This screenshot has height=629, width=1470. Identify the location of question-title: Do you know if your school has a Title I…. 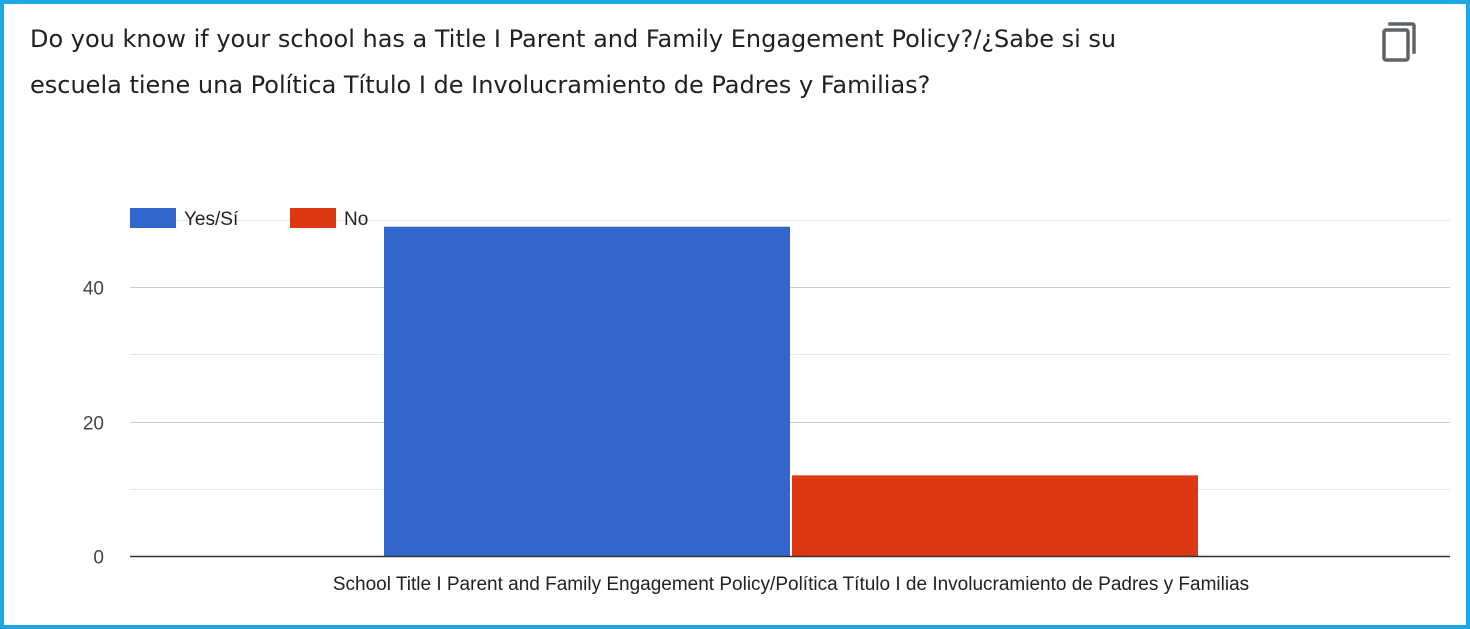
(680, 62).